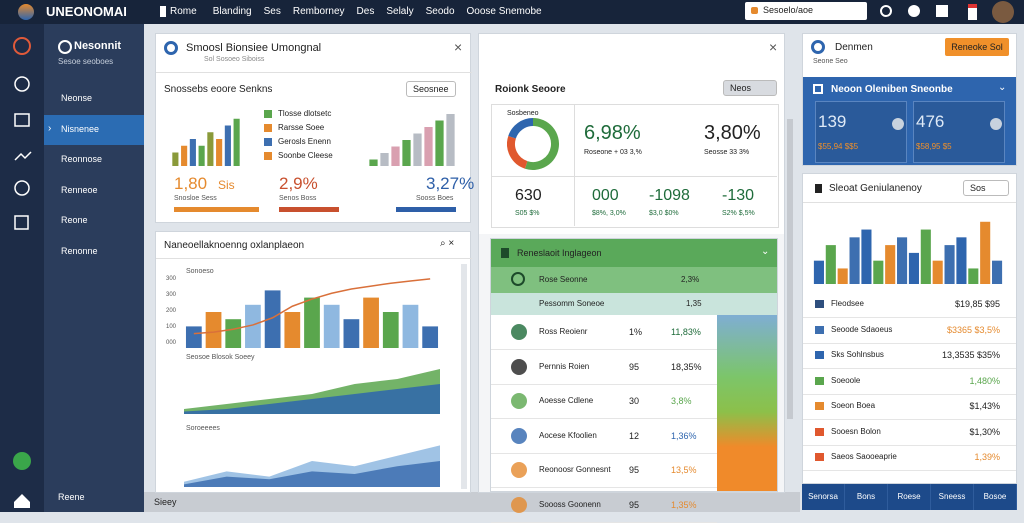 The image size is (1024, 523). I want to click on panel-title: Smoosl Bionsiee Umongnal, so click(254, 48).